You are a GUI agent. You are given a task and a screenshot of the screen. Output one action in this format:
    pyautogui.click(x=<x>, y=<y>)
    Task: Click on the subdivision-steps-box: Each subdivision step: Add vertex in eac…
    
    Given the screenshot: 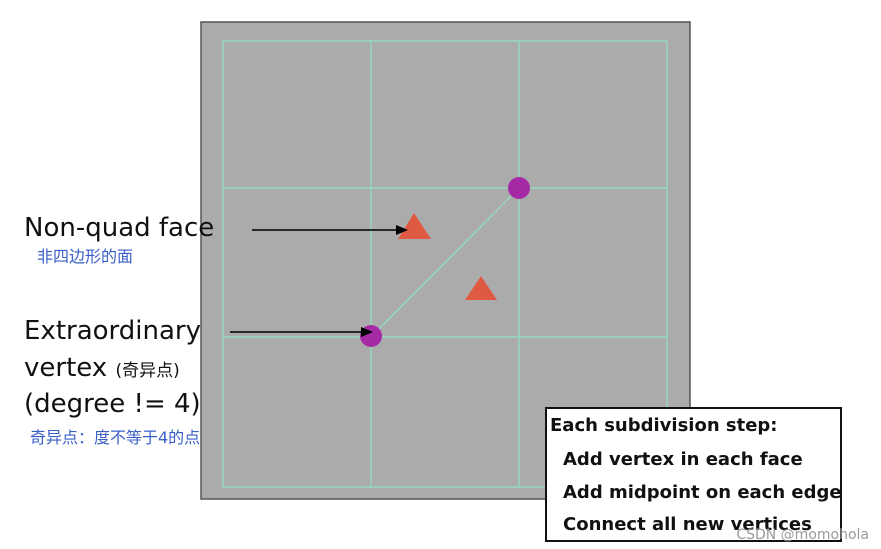 What is the action you would take?
    pyautogui.click(x=693, y=474)
    